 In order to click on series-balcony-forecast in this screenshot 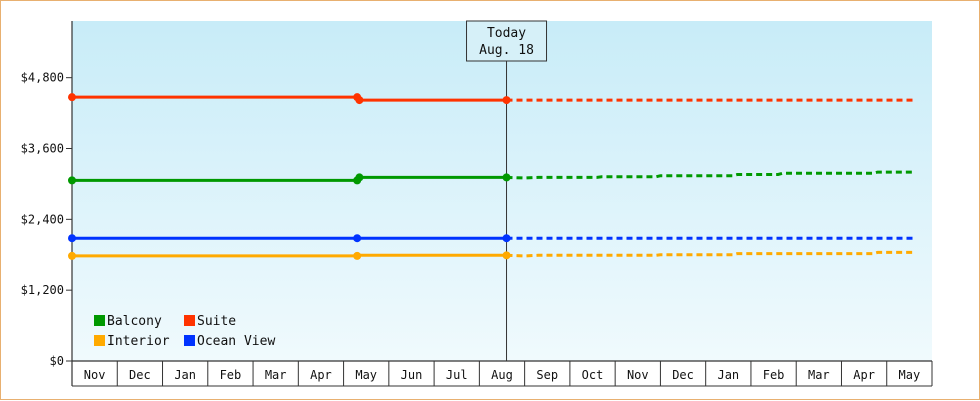, I will do `click(710, 175)`.